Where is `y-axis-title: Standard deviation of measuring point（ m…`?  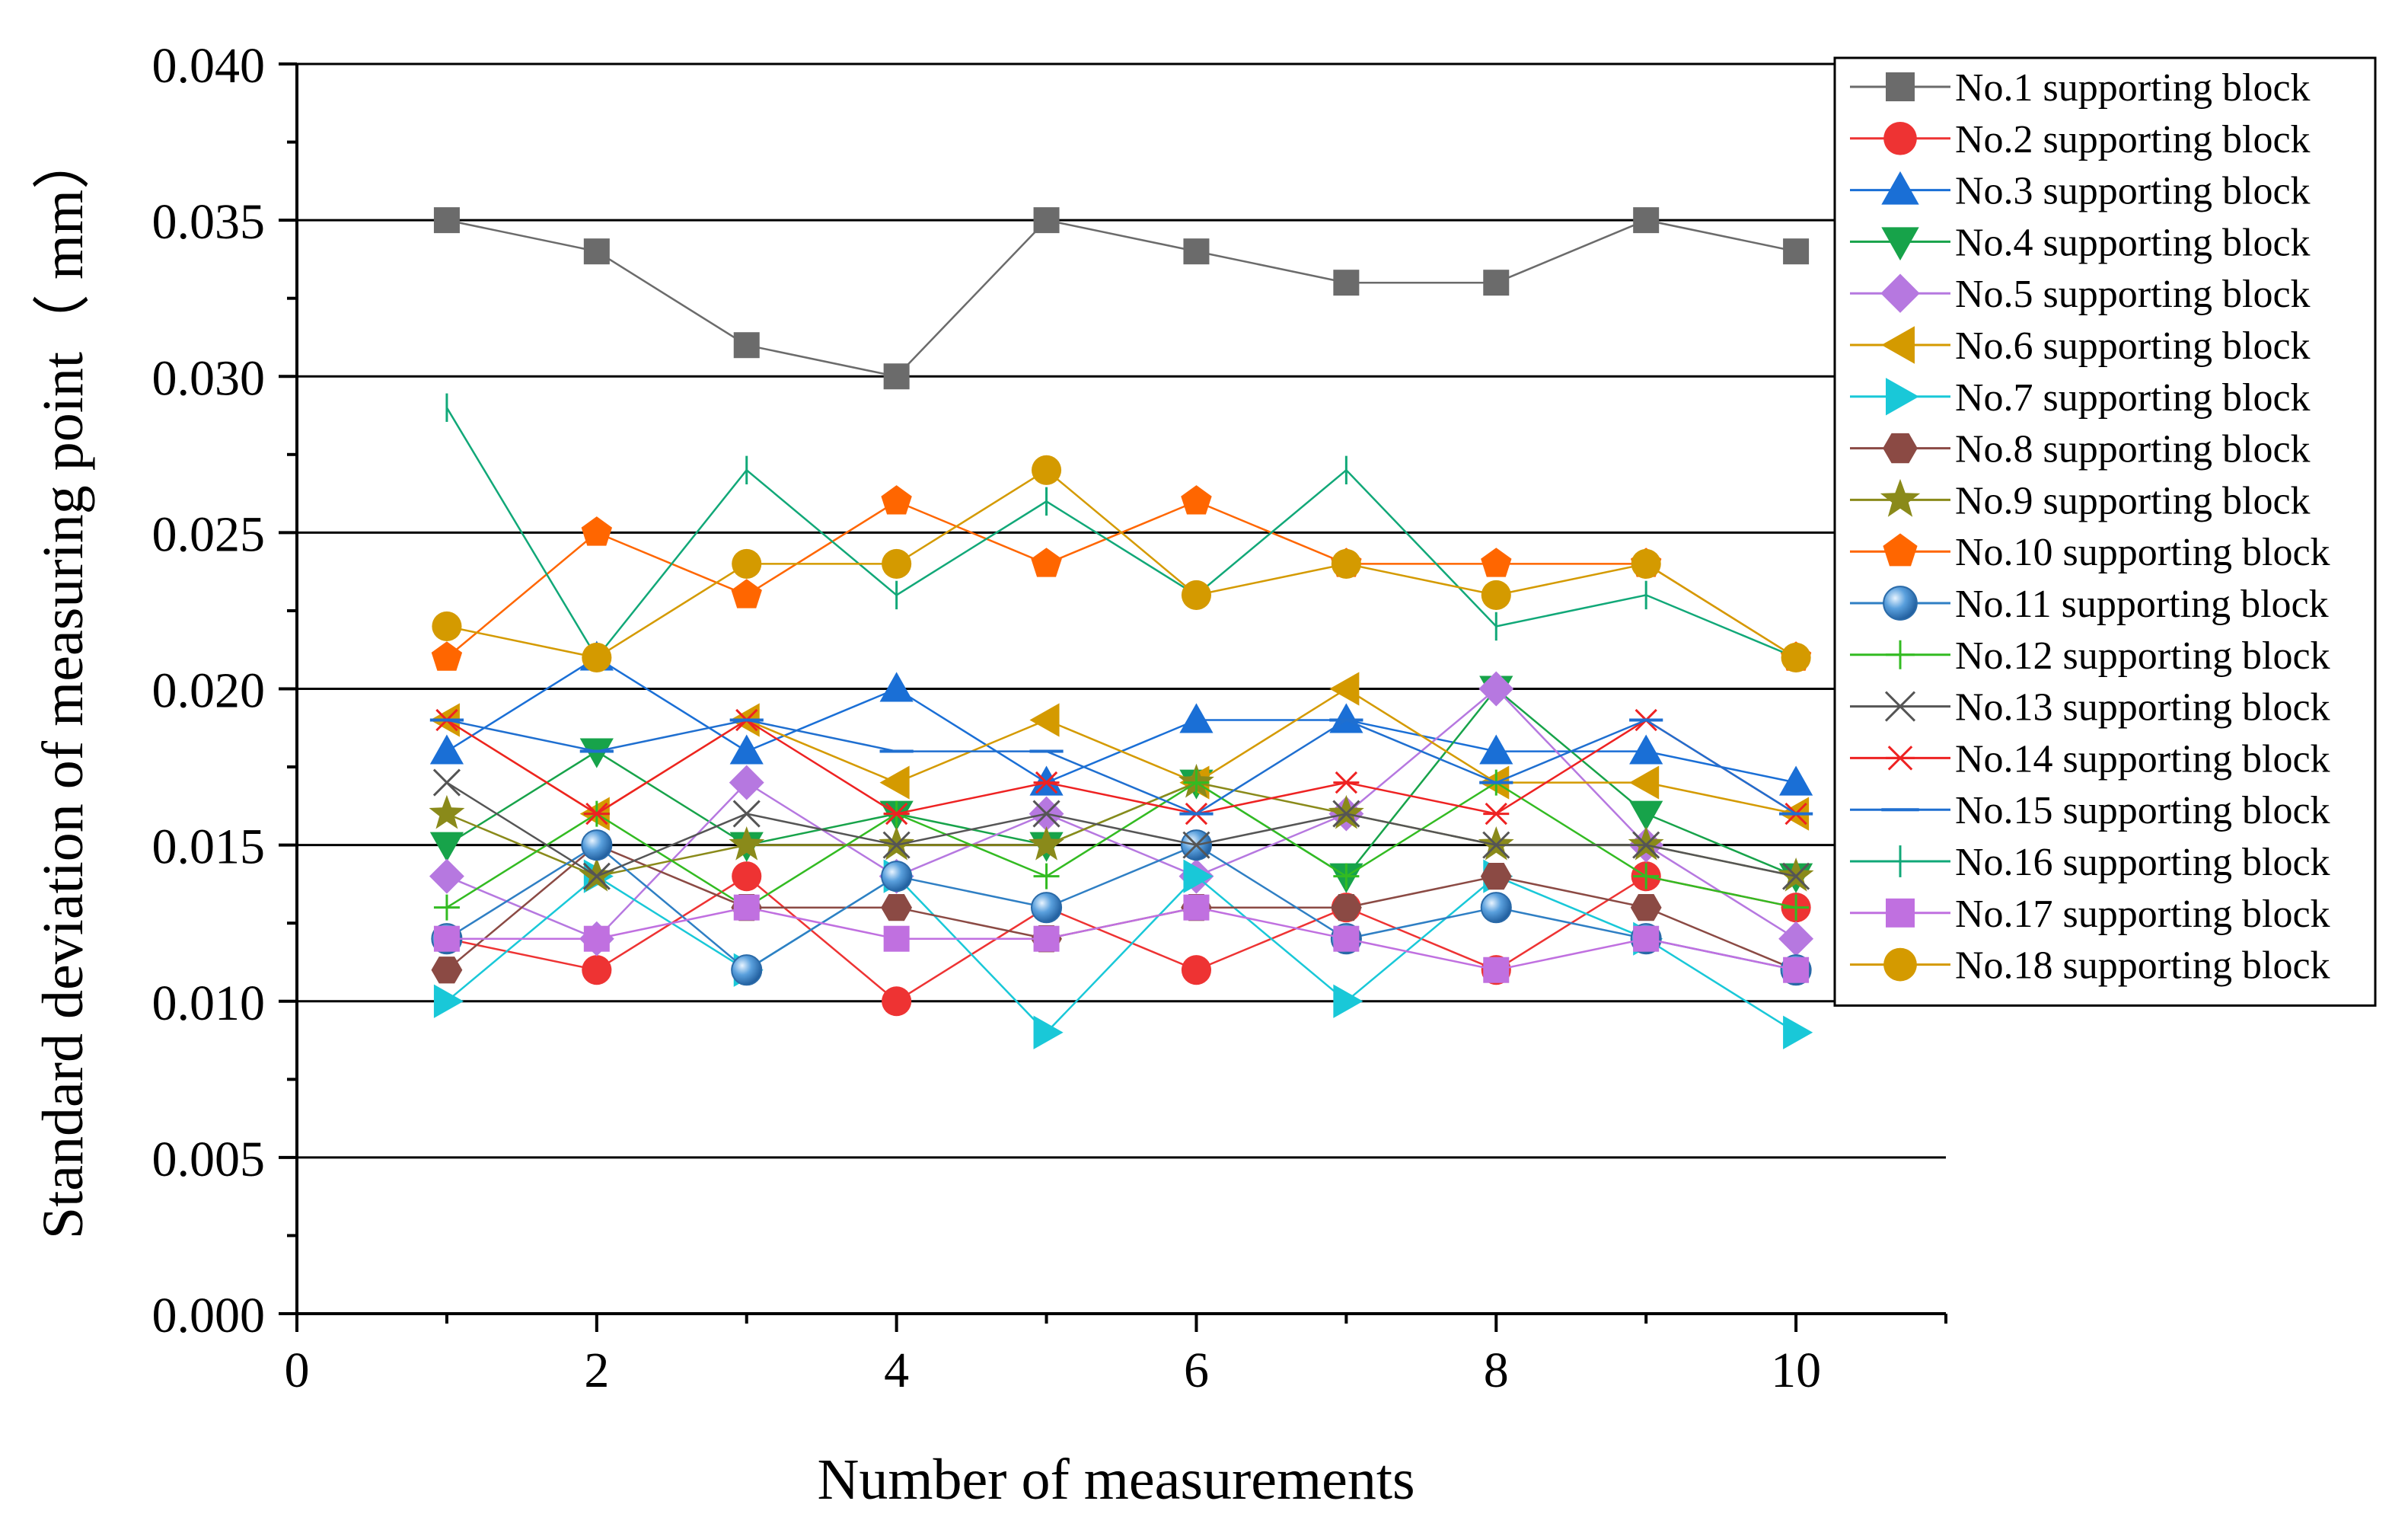 y-axis-title: Standard deviation of measuring point（ m… is located at coordinates (63, 685).